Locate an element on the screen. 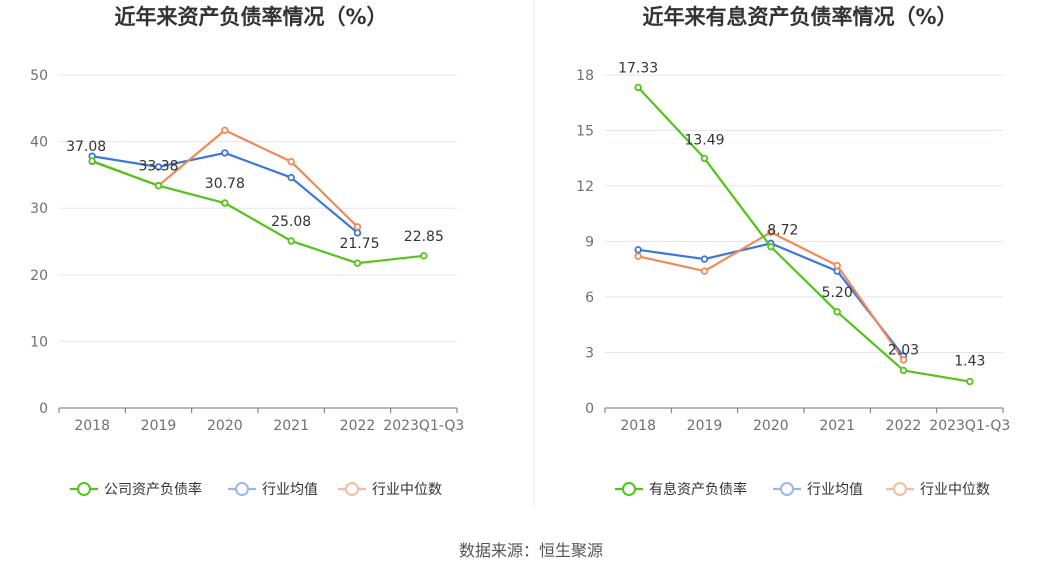  data-label: 22.85 is located at coordinates (424, 237).